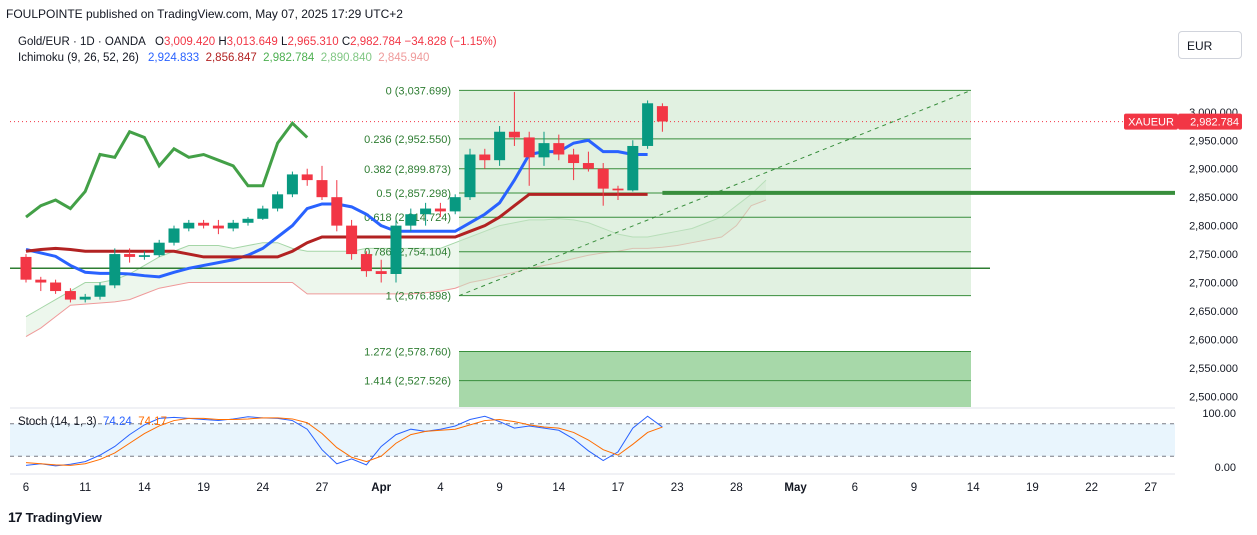  Describe the element at coordinates (1213, 397) in the screenshot. I see `y-tick-label: 2,500.000` at that location.